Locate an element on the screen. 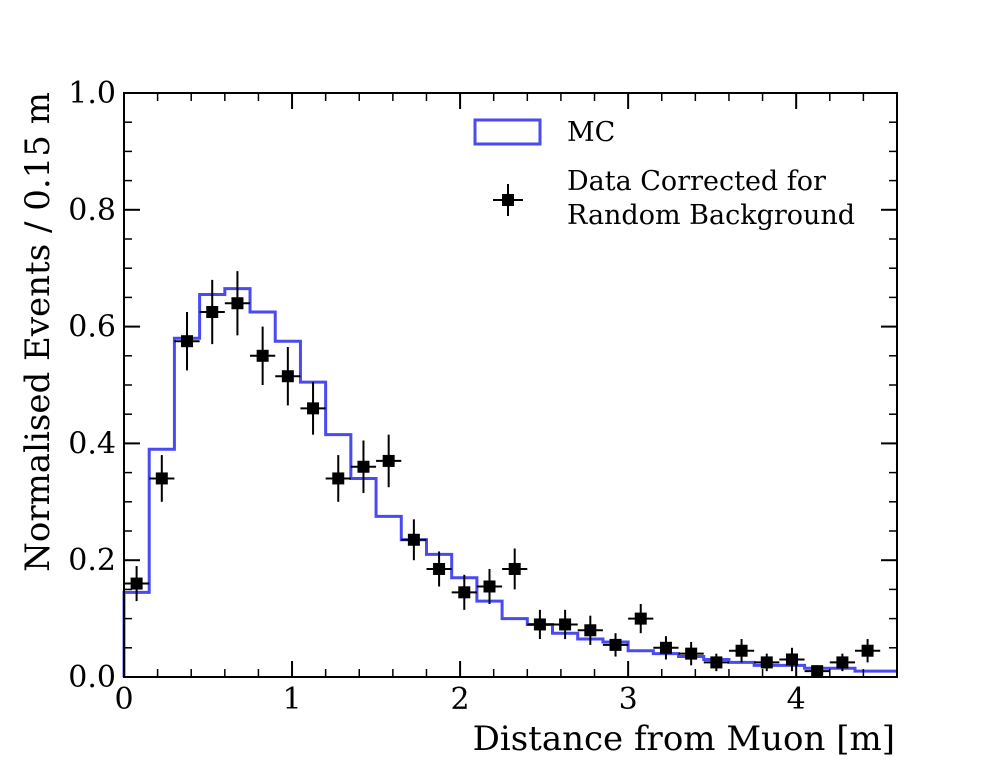 The height and width of the screenshot is (762, 997). legend-data-label-line-2: Random Background is located at coordinates (711, 215).